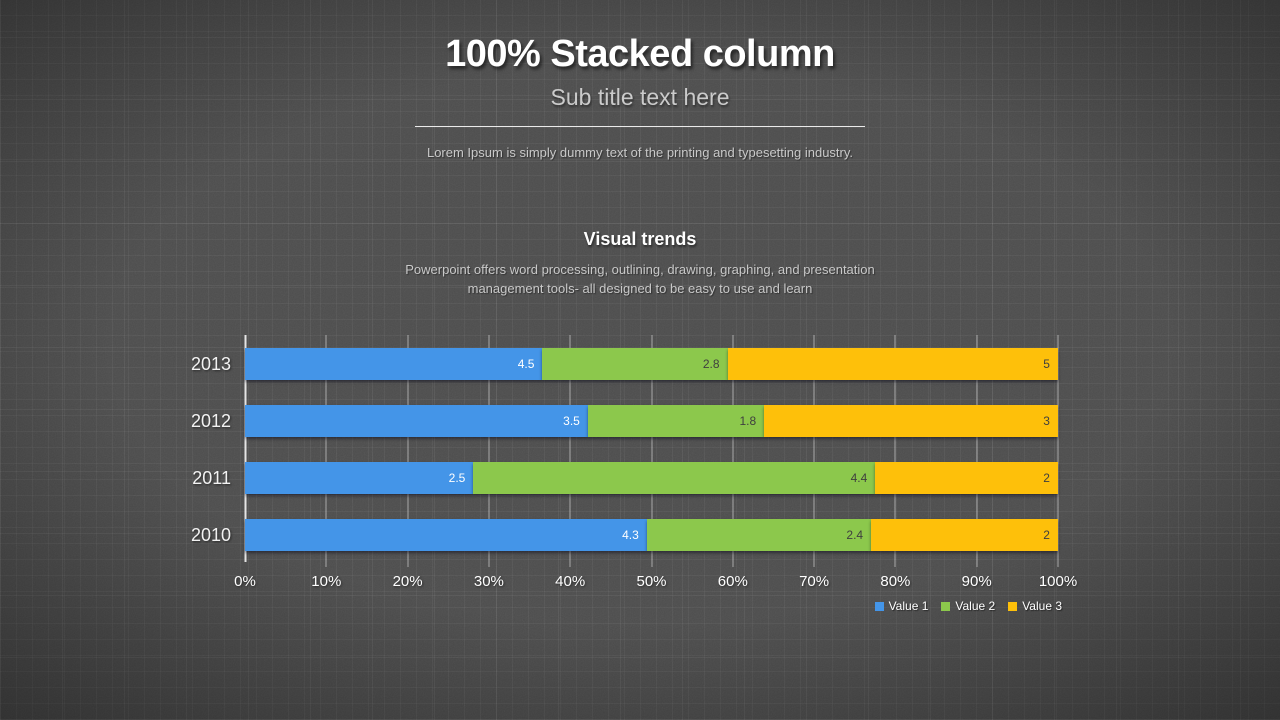  I want to click on legend-item-value-3: Value 3, so click(1035, 606).